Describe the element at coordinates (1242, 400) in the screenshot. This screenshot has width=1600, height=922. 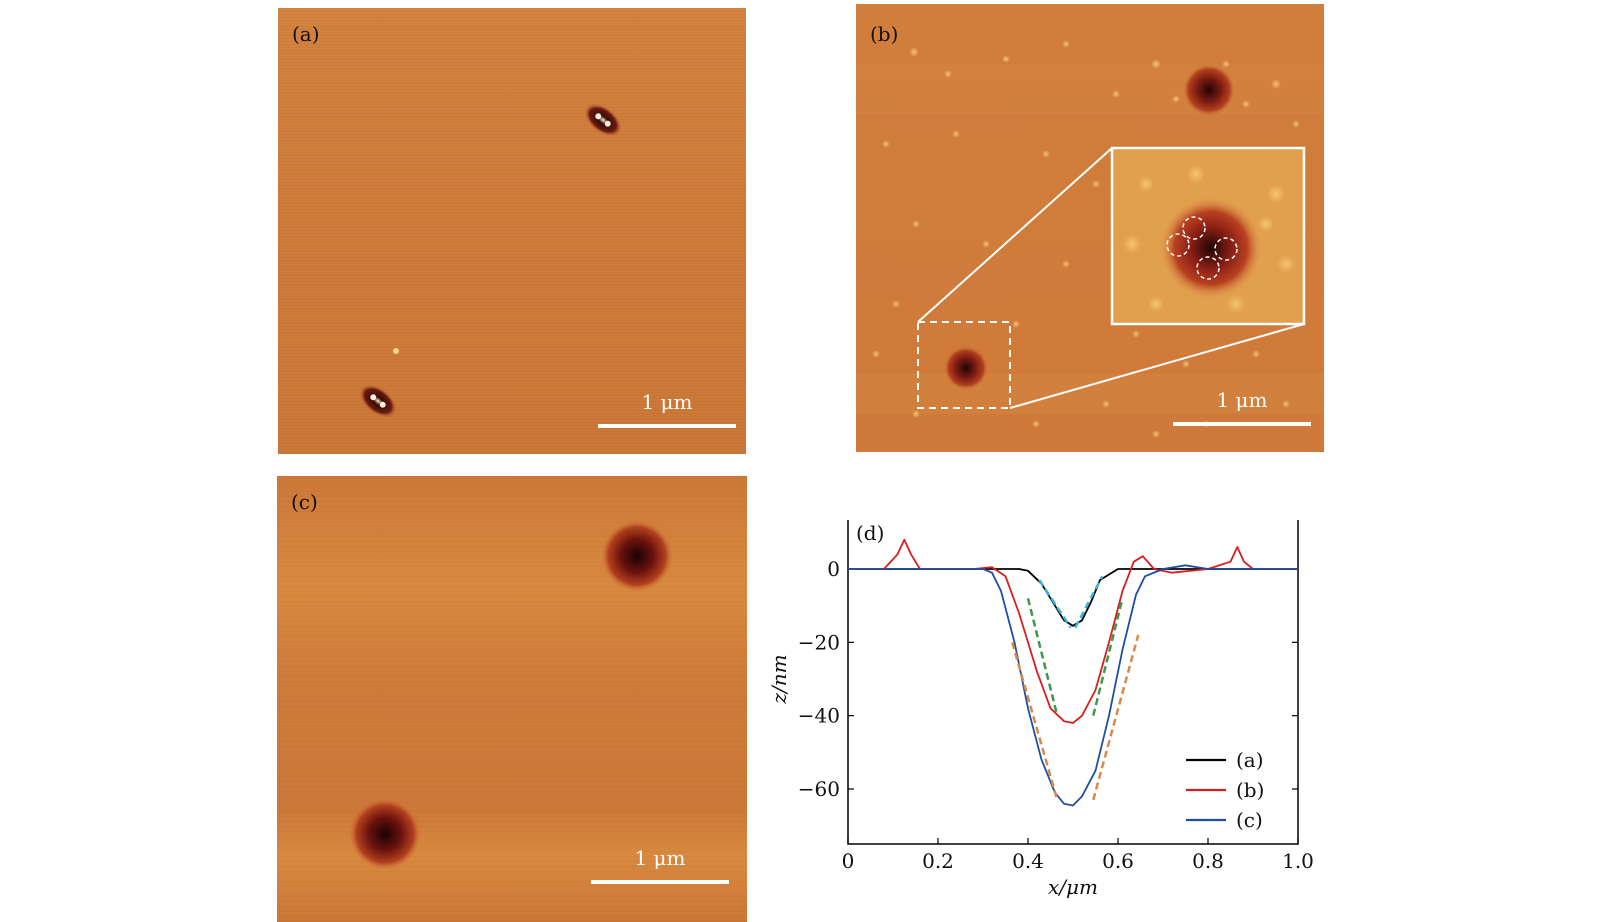
I see `scale-bar-text-b: 1 μm` at that location.